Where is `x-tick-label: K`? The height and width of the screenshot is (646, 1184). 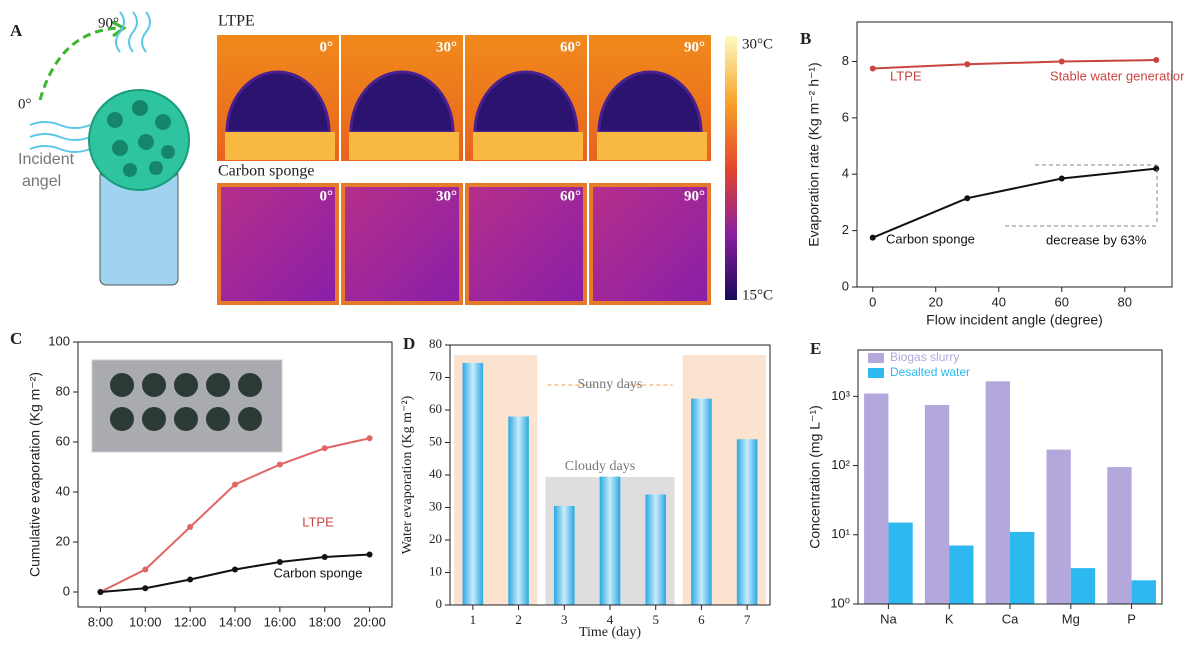
x-tick-label: K is located at coordinates (949, 618).